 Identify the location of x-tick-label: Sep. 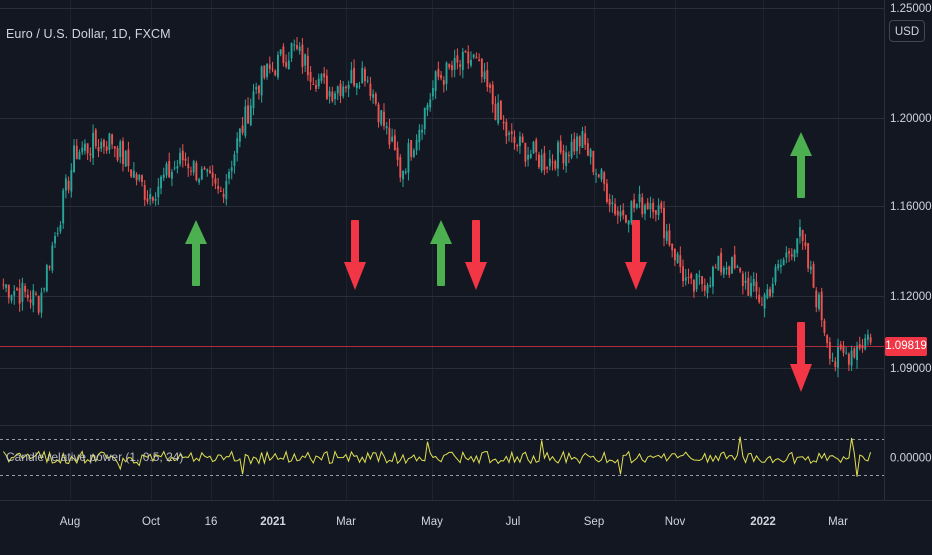
(594, 522).